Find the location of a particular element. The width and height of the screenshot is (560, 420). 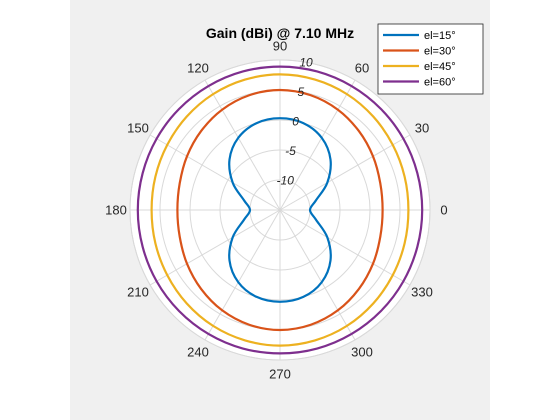

legend-label: el=30° is located at coordinates (440, 52).